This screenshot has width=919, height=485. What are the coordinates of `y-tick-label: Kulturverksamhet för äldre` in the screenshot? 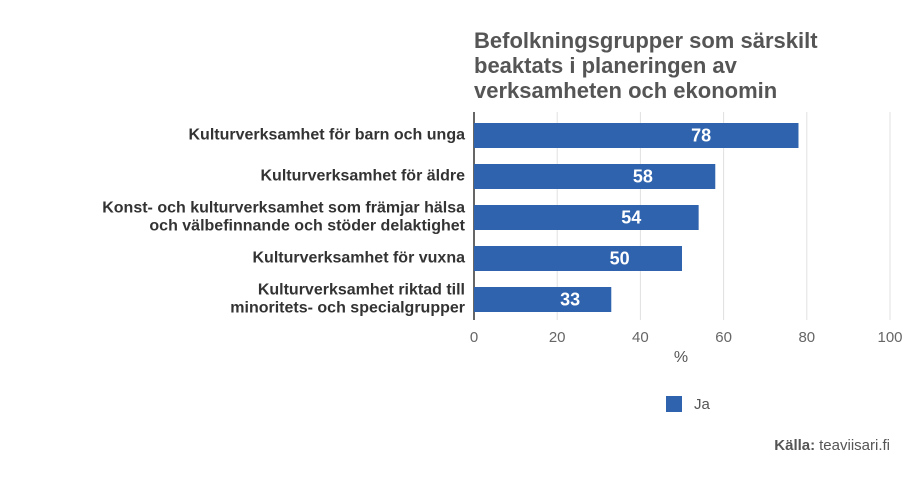 It's located at (362, 176).